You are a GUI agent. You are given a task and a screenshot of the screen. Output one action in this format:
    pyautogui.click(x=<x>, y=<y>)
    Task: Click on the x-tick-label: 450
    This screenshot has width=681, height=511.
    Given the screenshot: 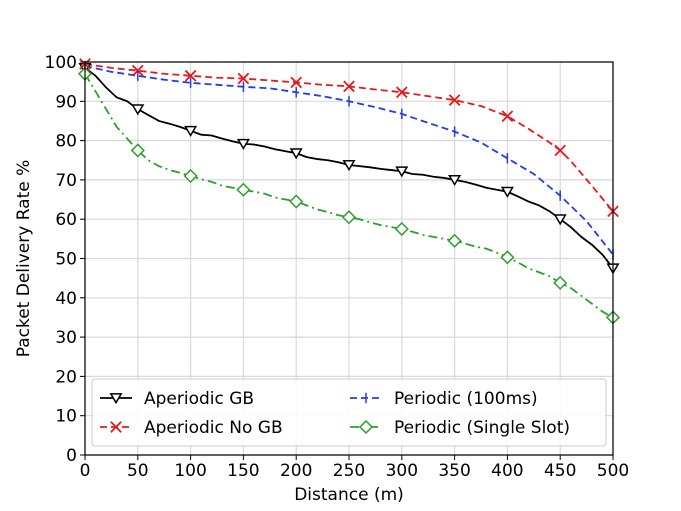 What is the action you would take?
    pyautogui.click(x=560, y=471)
    